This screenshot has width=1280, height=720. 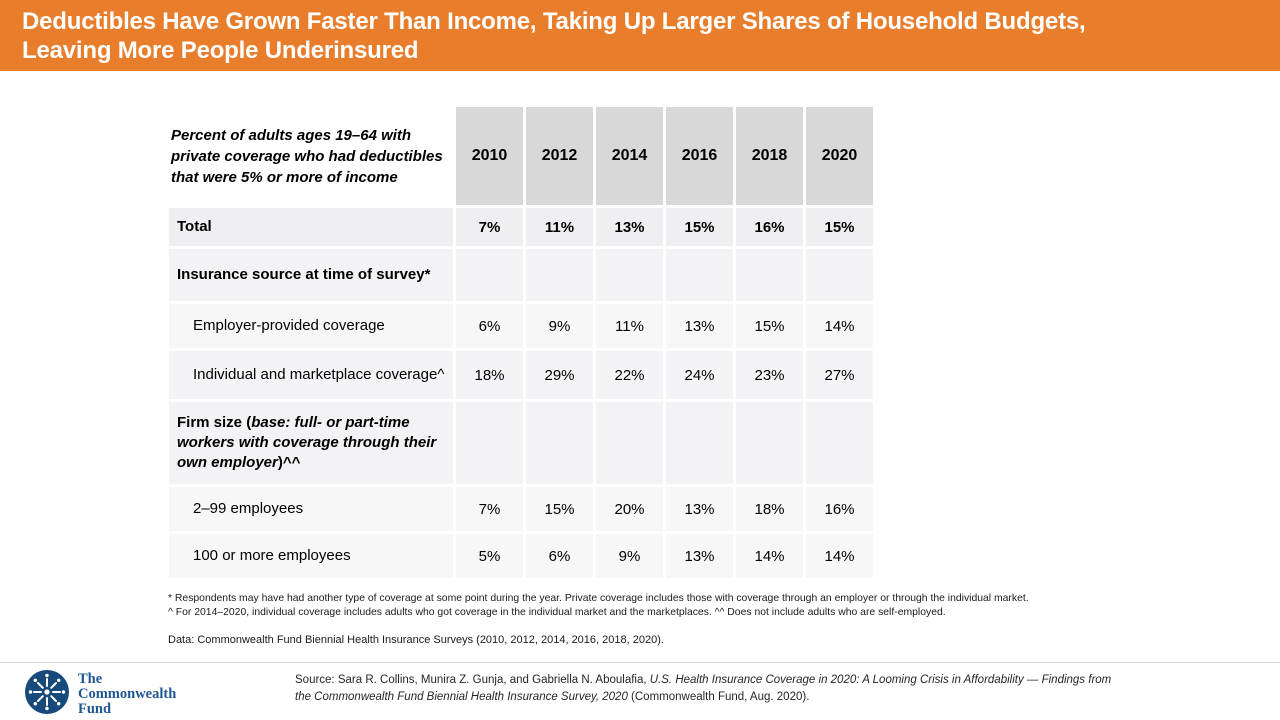 What do you see at coordinates (839, 375) in the screenshot?
I see `value-cell: 27%` at bounding box center [839, 375].